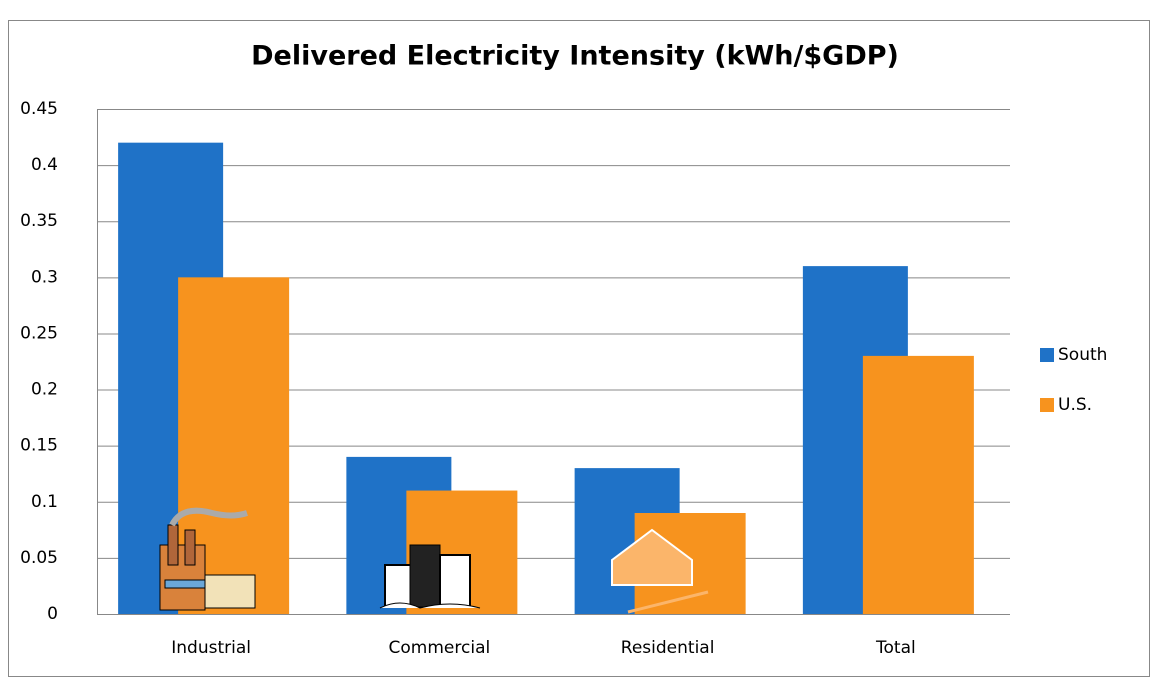 The height and width of the screenshot is (677, 1151). Describe the element at coordinates (1082, 355) in the screenshot. I see `legend-label: South` at that location.